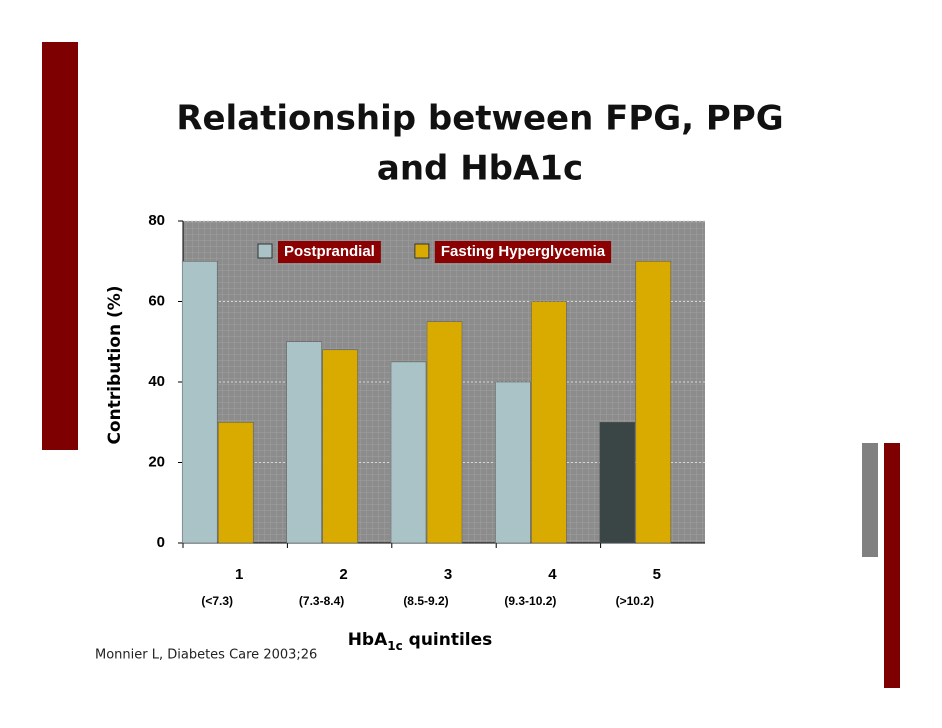  I want to click on legend-label: Postprandial, so click(329, 251).